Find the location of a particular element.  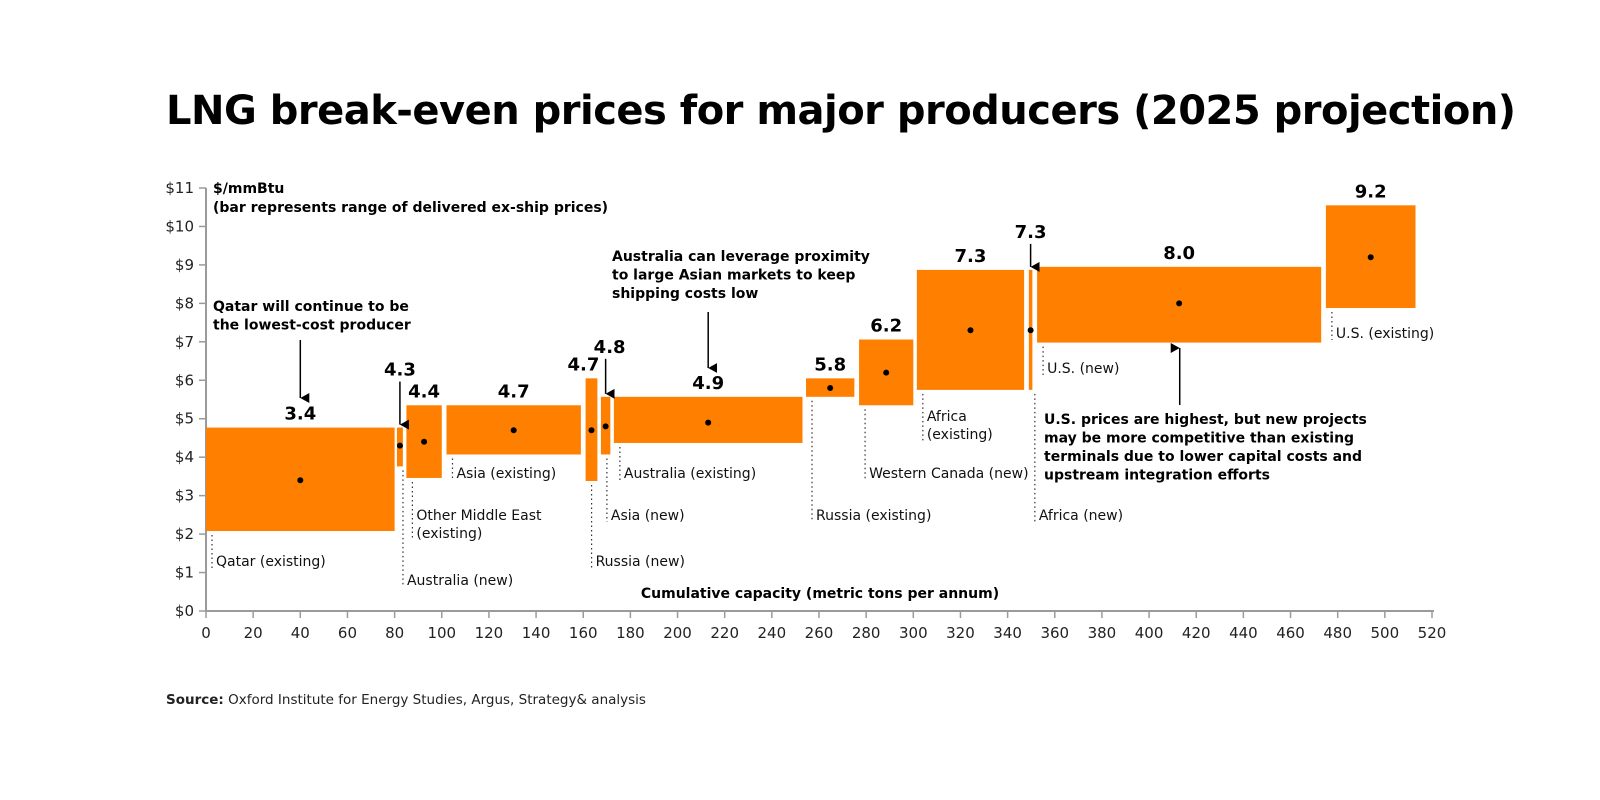

x-tick-label: 360 is located at coordinates (1054, 633).